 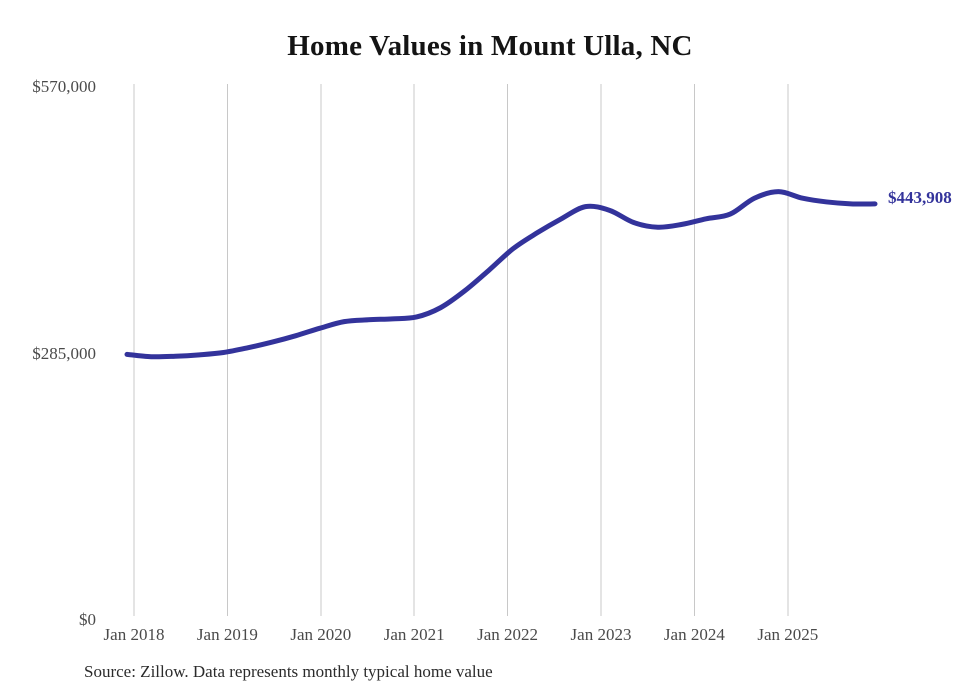 What do you see at coordinates (490, 46) in the screenshot?
I see `chart-title: Home Values in Mount Ulla, NC` at bounding box center [490, 46].